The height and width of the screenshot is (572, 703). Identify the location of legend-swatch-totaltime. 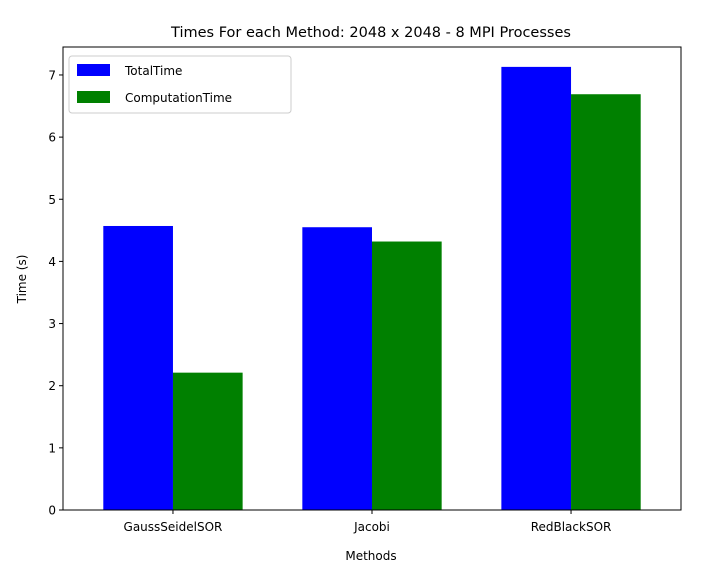
(93, 70).